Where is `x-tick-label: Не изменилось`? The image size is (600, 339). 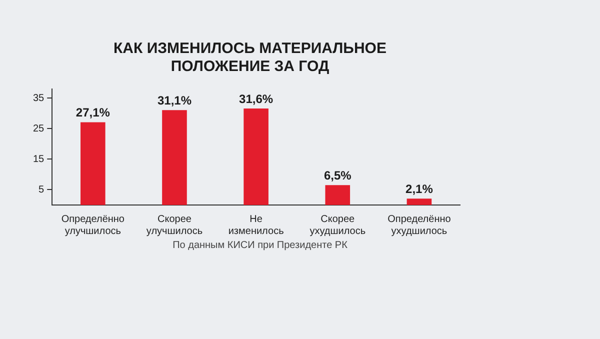 x-tick-label: Не изменилось is located at coordinates (256, 225).